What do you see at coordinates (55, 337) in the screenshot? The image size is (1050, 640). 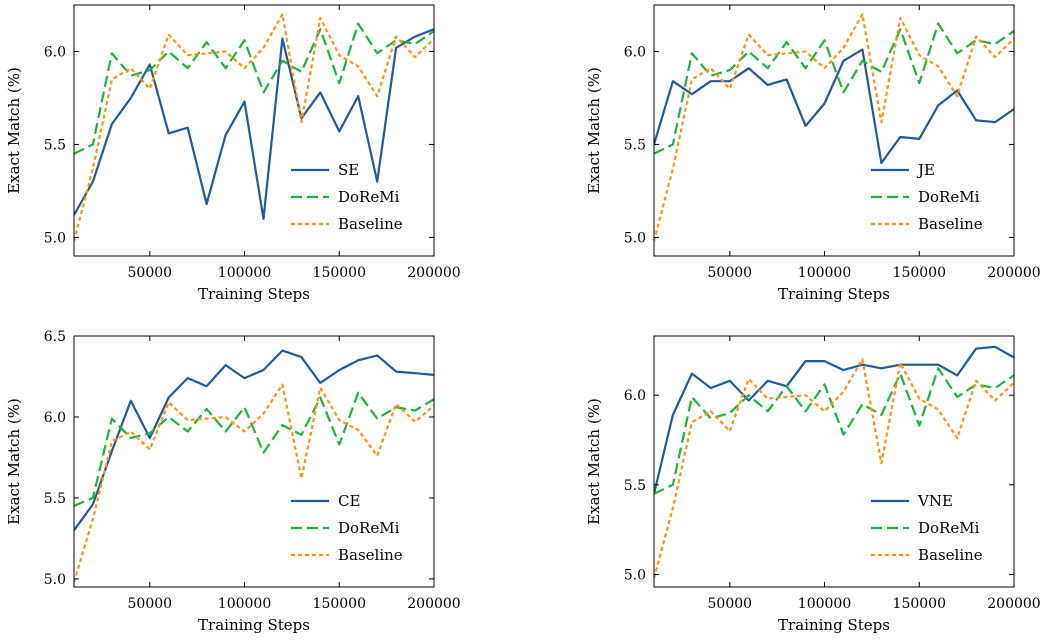 I see `y-tick-label: 6.5` at bounding box center [55, 337].